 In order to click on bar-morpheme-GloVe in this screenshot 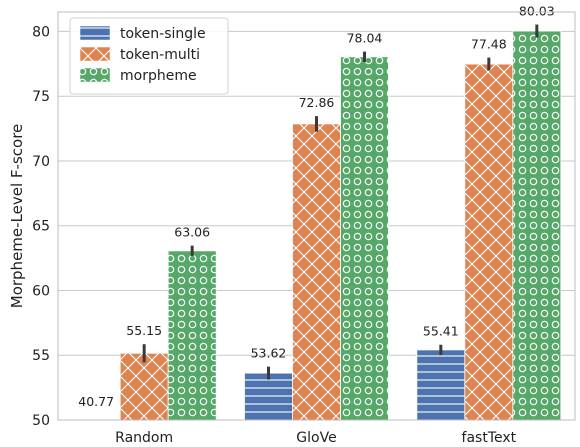, I will do `click(364, 238)`.